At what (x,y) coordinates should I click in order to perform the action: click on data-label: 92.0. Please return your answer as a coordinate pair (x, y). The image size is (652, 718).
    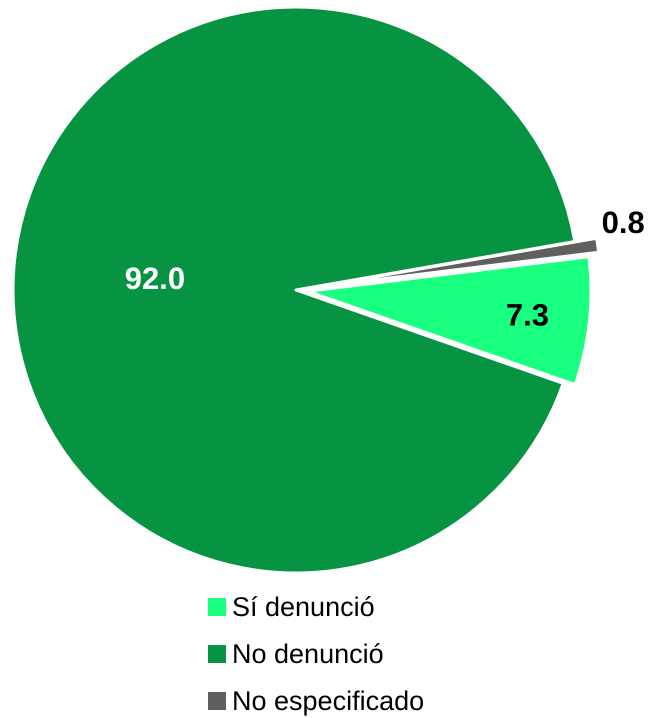
    Looking at the image, I should click on (155, 278).